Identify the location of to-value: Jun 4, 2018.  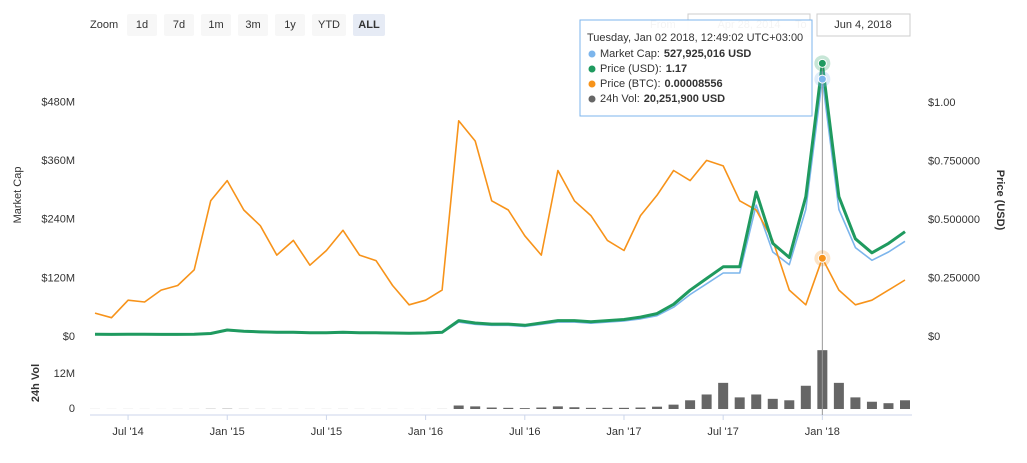
(863, 25).